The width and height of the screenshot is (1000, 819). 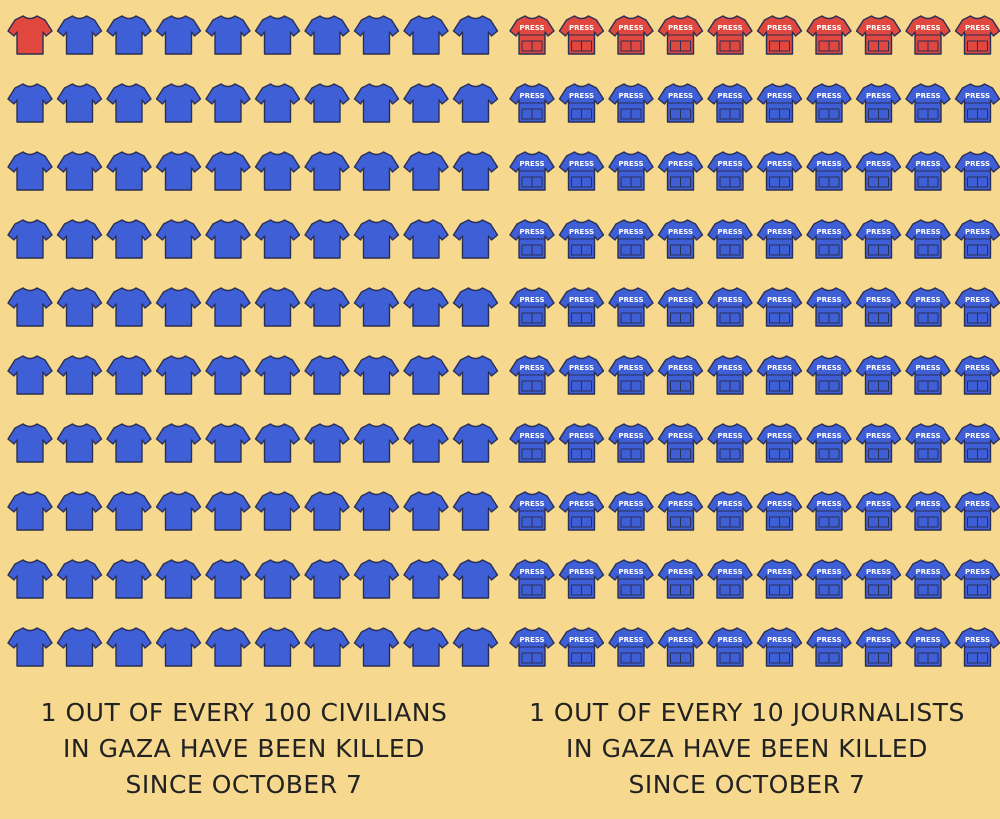 I want to click on journalists-caption-line-3: since October 7, so click(x=747, y=784).